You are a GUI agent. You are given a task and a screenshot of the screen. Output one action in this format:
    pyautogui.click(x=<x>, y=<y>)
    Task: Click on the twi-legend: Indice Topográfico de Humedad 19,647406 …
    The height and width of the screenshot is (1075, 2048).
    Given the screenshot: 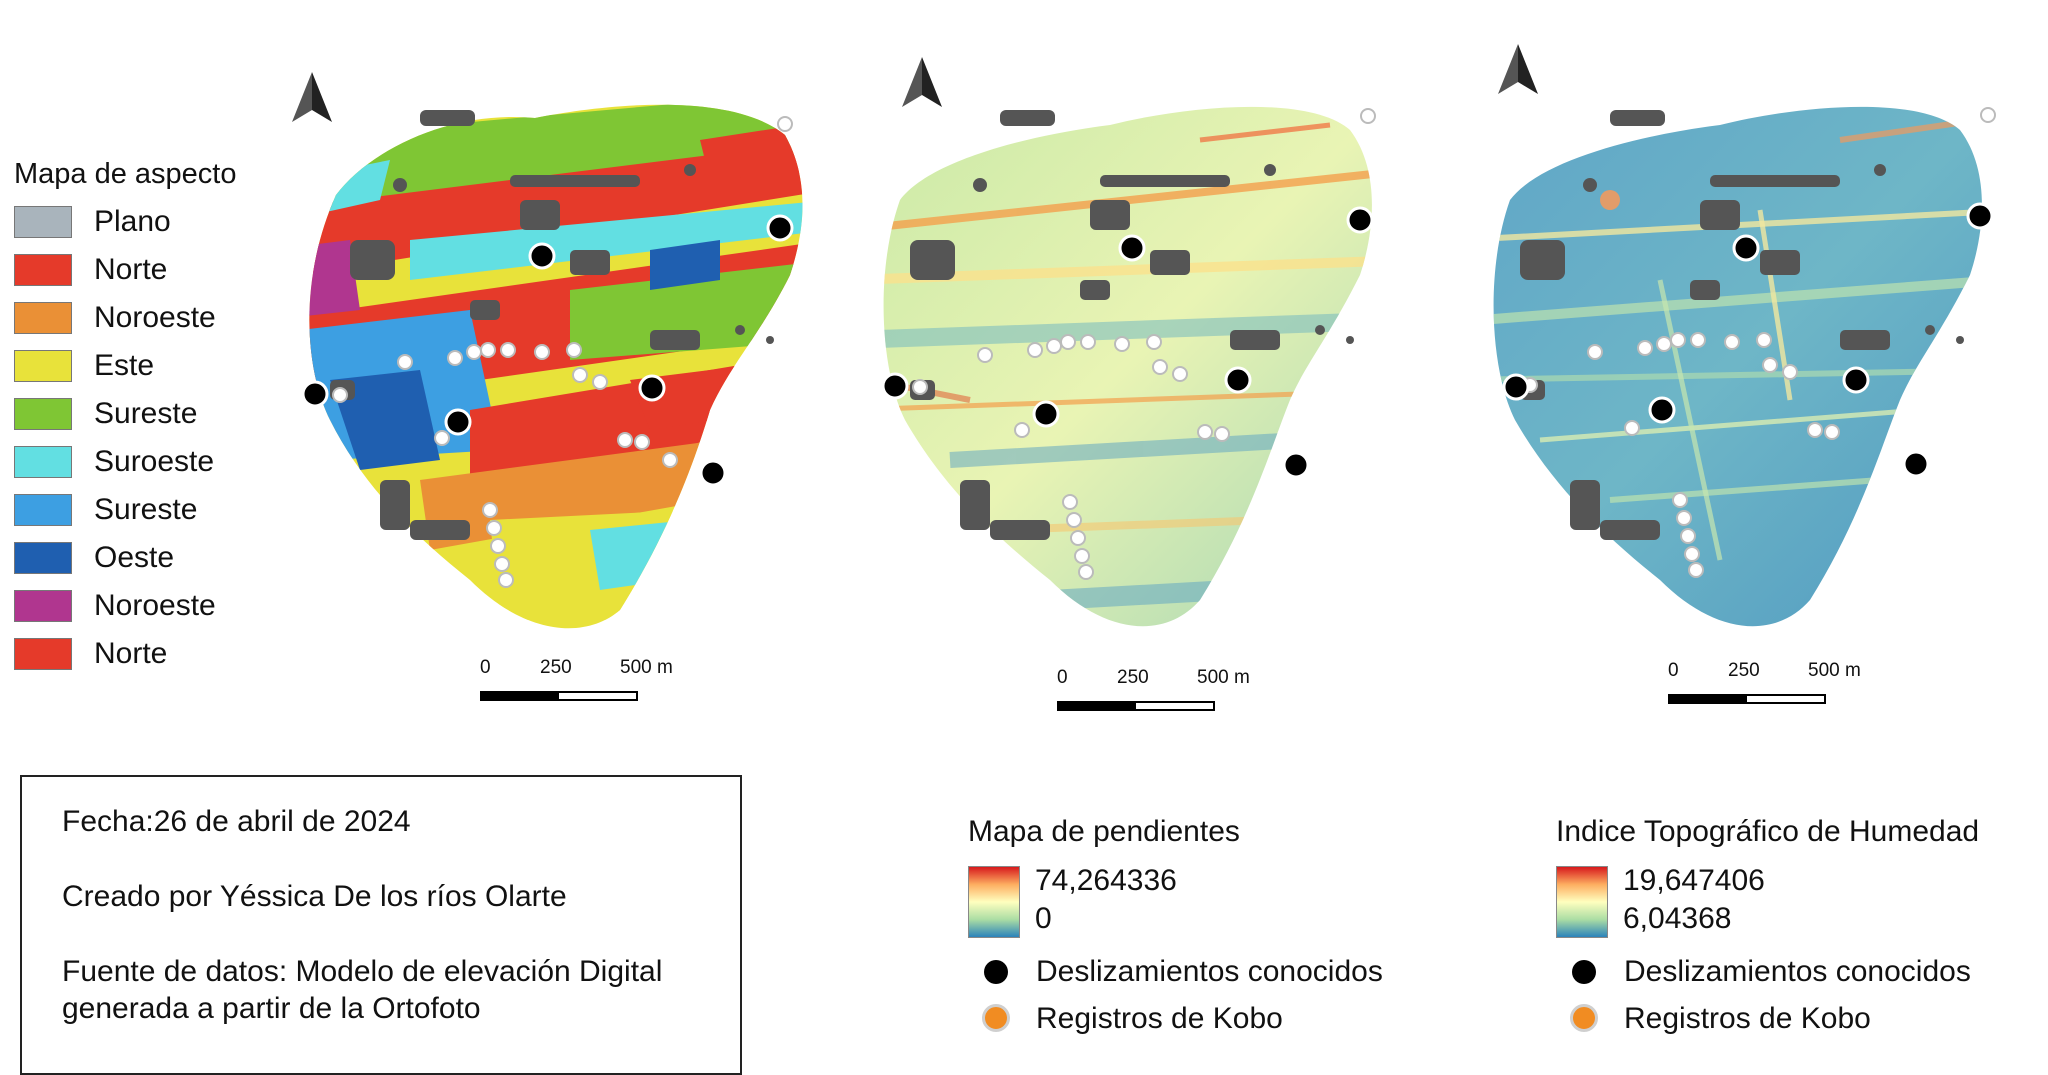 What is the action you would take?
    pyautogui.click(x=1791, y=935)
    